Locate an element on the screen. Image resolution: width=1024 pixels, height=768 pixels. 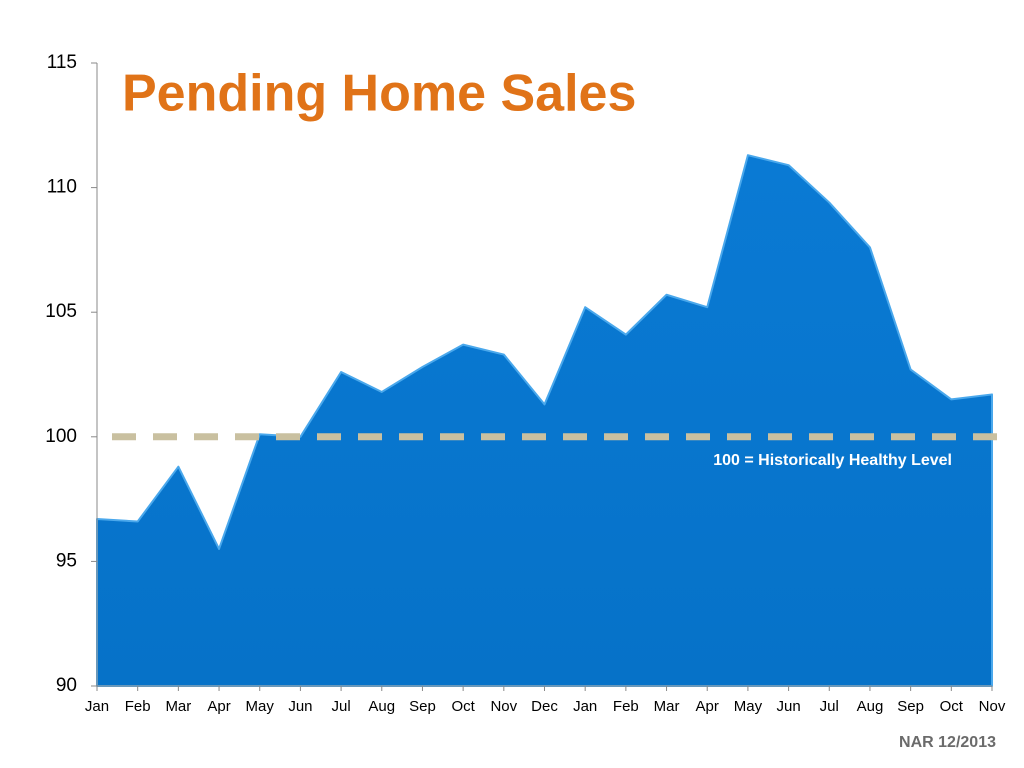
y-tick-label: 115 is located at coordinates (62, 62).